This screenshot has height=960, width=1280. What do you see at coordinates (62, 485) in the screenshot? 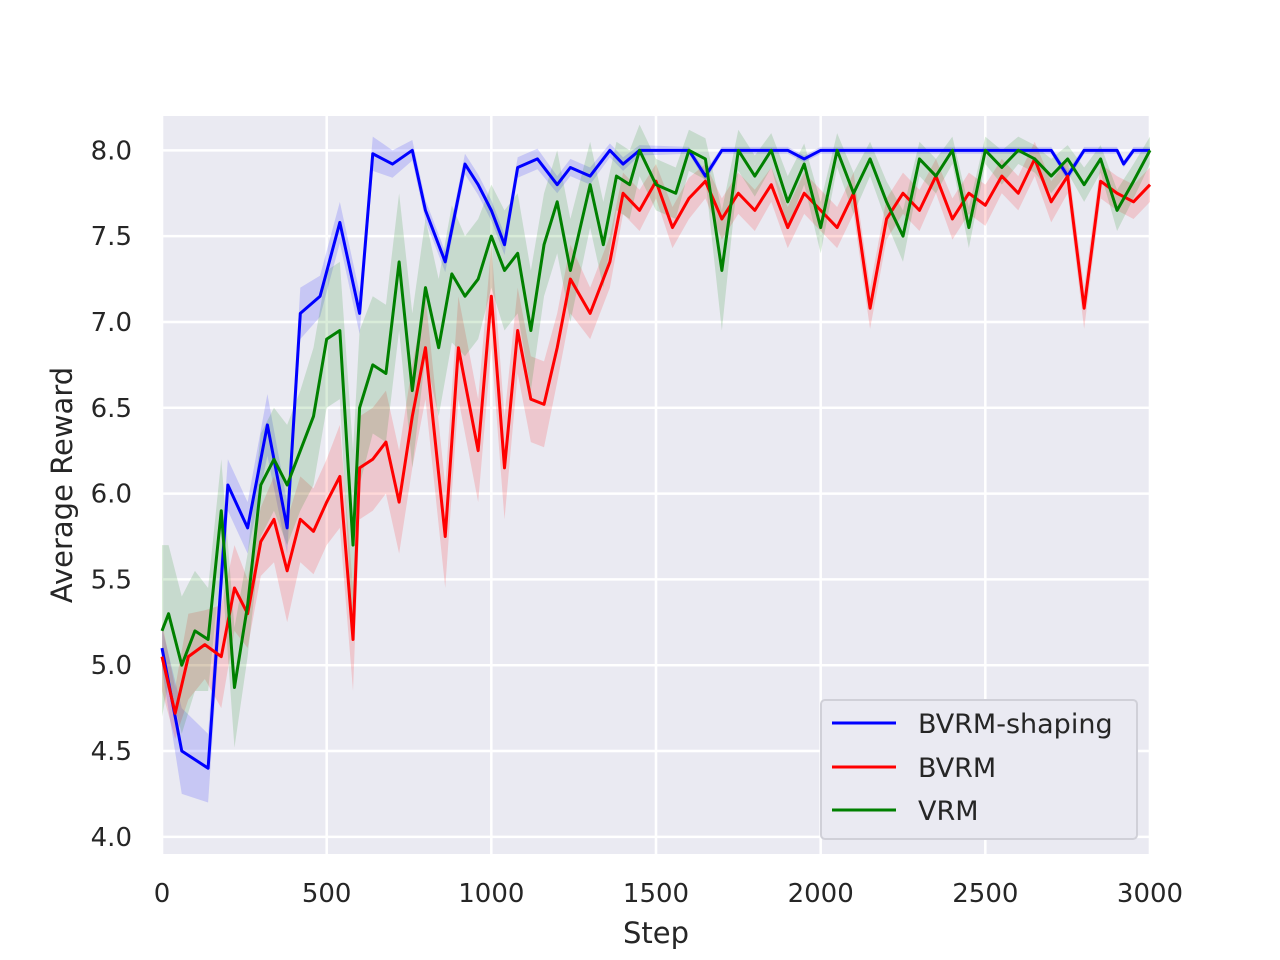
I see `y-axis-label: Average Reward` at bounding box center [62, 485].